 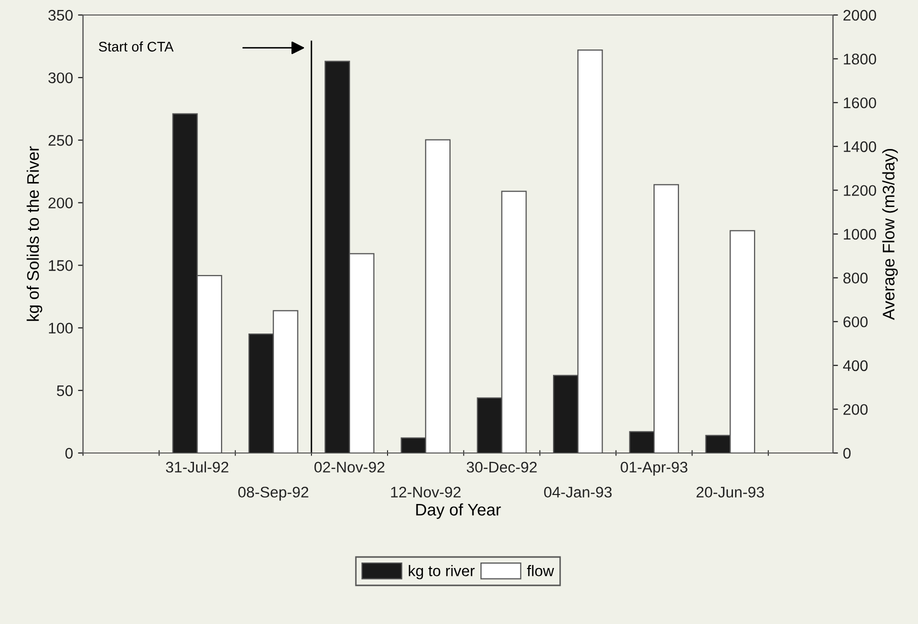 What do you see at coordinates (855, 409) in the screenshot?
I see `y2-tick-label: 200` at bounding box center [855, 409].